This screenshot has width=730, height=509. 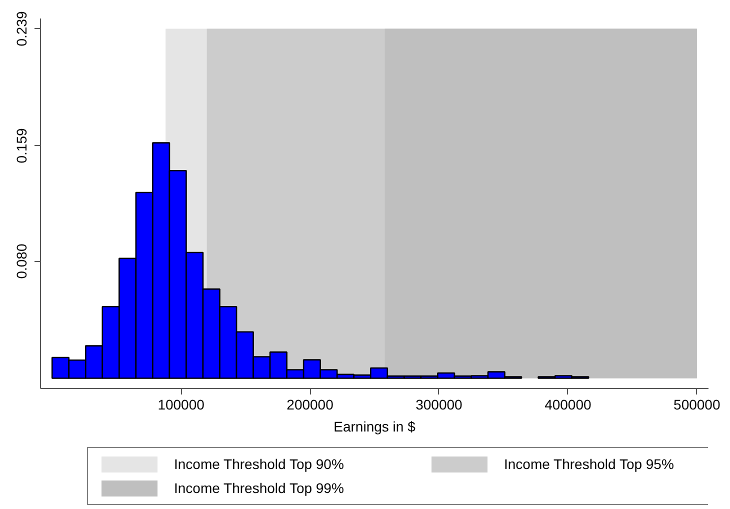 I want to click on x-tick-label: 500000, so click(x=697, y=404).